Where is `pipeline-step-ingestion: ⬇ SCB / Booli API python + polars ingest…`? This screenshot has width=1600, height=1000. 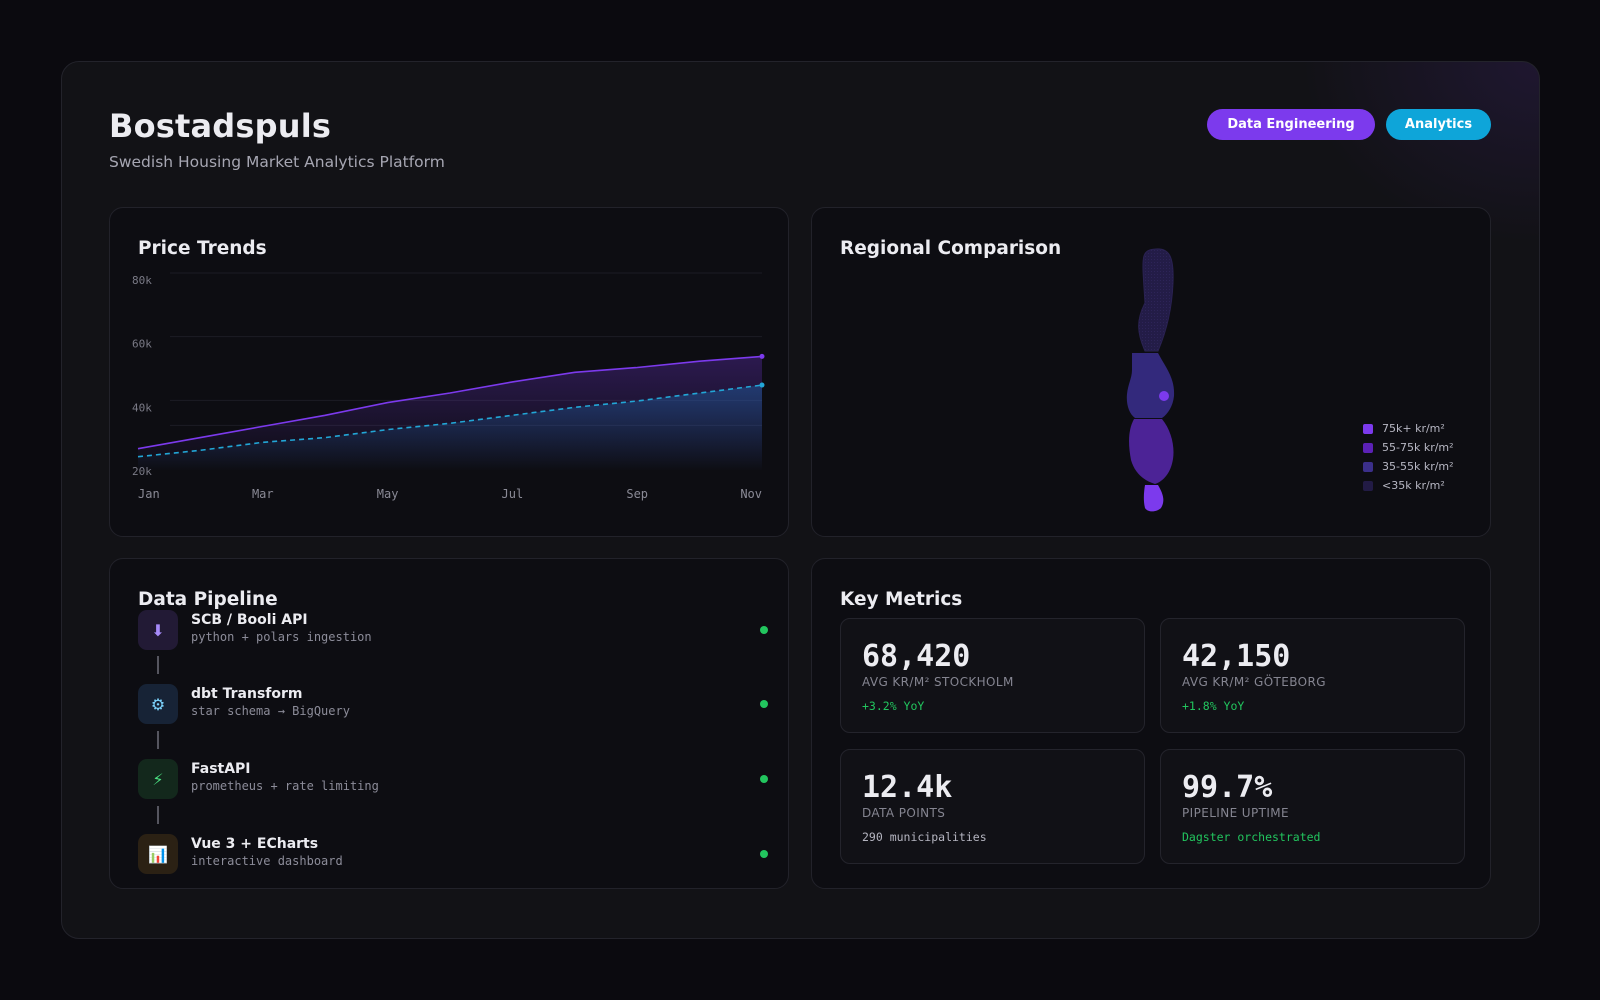
pipeline-step-ingestion: ⬇ SCB / Booli API python + polars ingest… is located at coordinates (453, 630).